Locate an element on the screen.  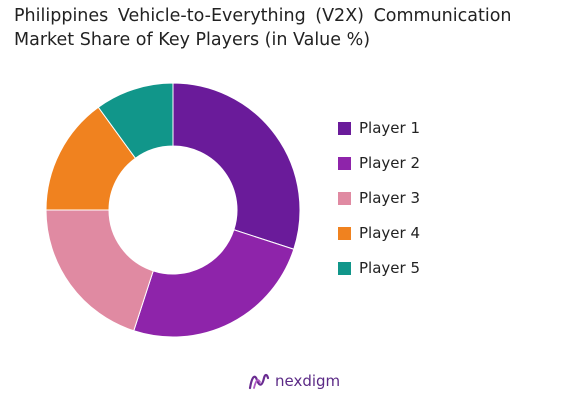
legend-label-player-2: Player 2 is located at coordinates (389, 163).